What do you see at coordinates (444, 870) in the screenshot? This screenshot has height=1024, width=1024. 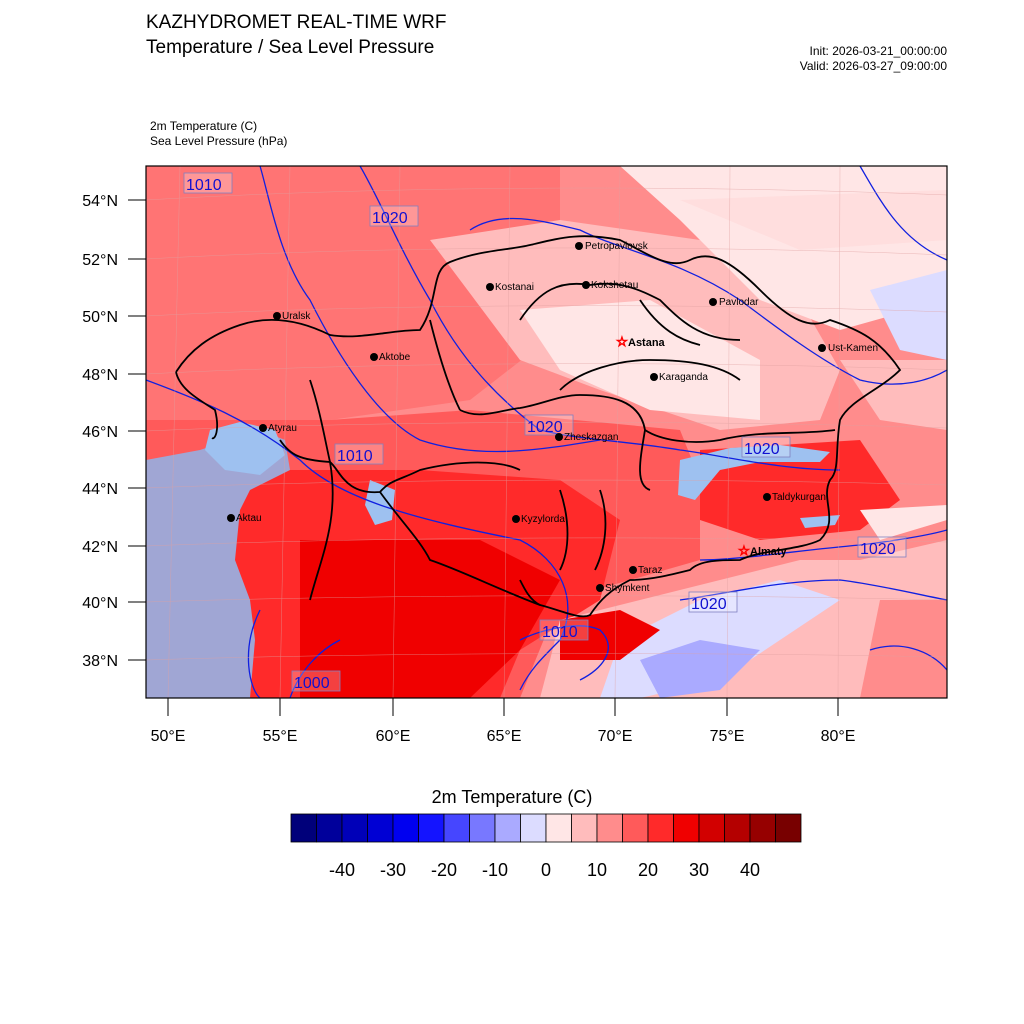 I see `colorbar-label: -20` at bounding box center [444, 870].